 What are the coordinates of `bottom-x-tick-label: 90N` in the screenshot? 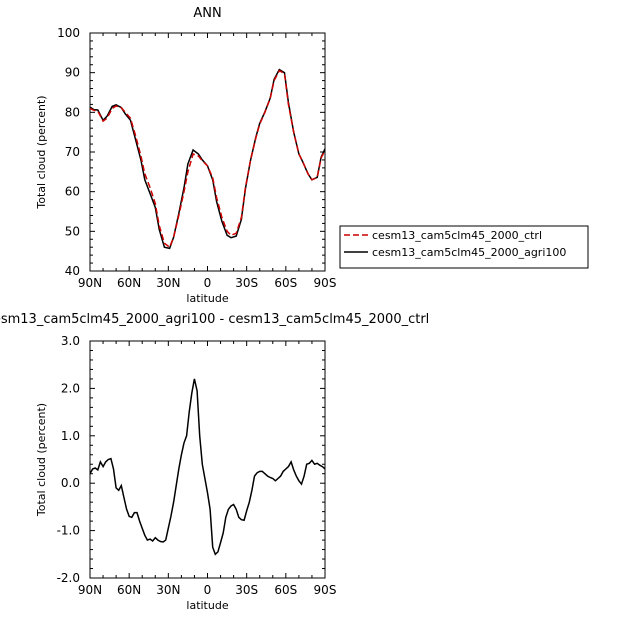 It's located at (90, 590).